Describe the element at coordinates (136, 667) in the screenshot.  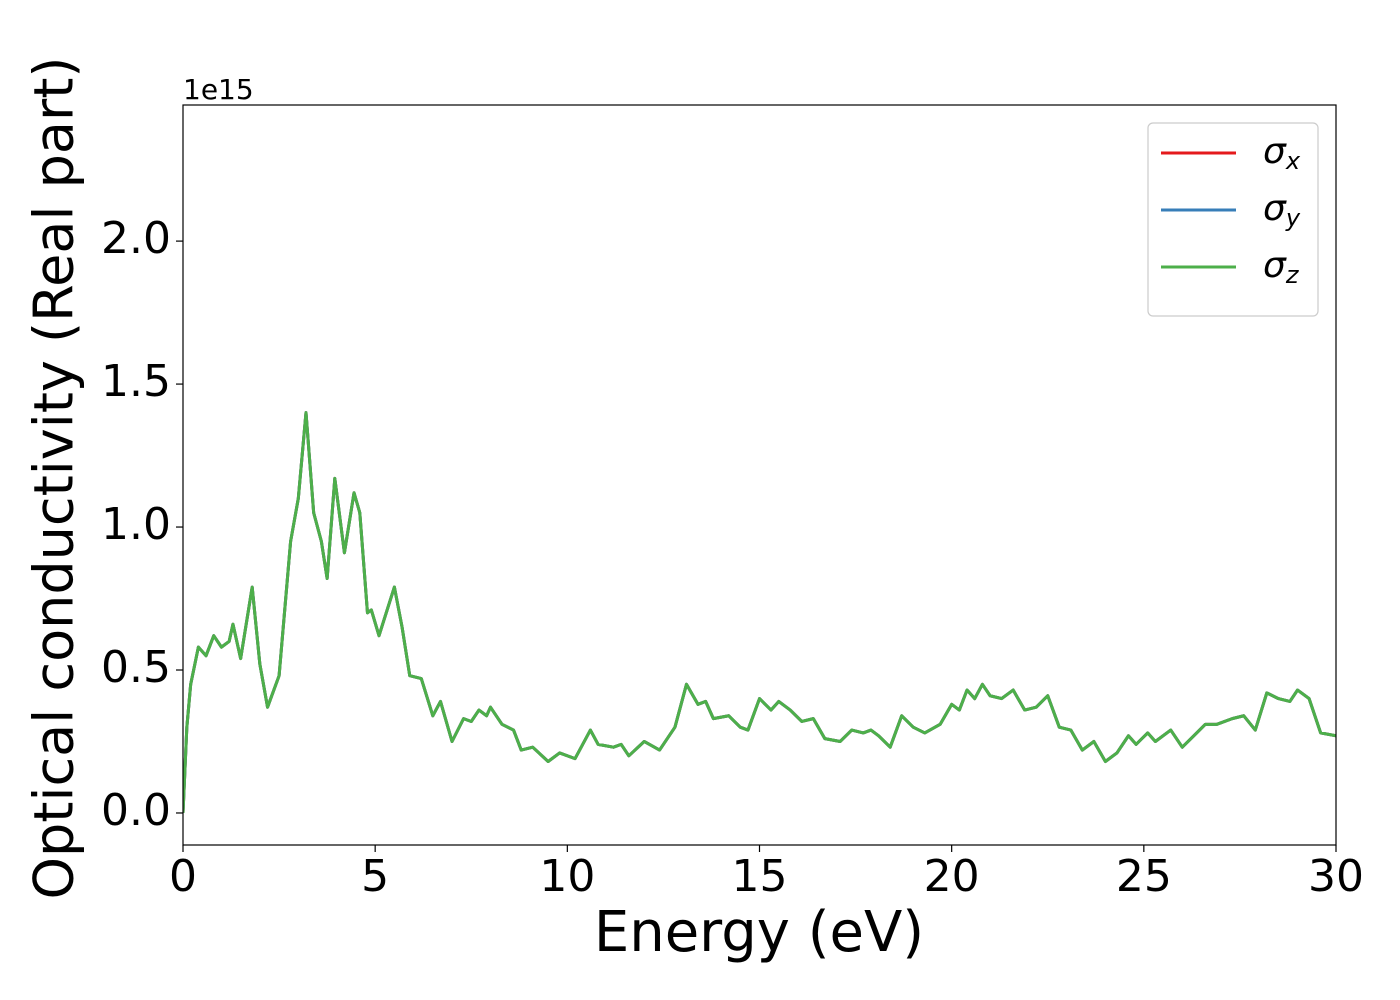
I see `y-tick-label: 0.5` at that location.